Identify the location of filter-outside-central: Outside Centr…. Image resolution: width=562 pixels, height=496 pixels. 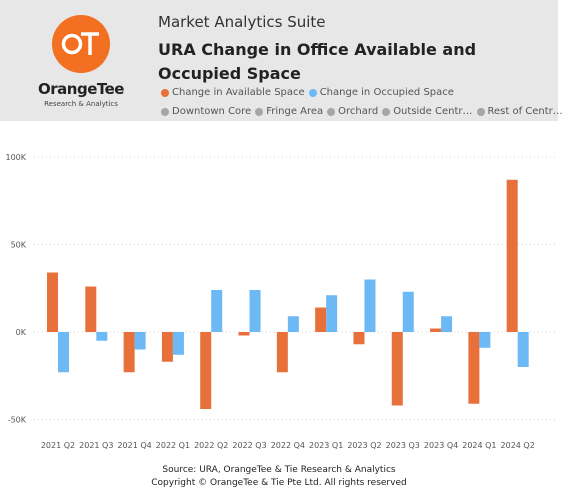
(427, 111).